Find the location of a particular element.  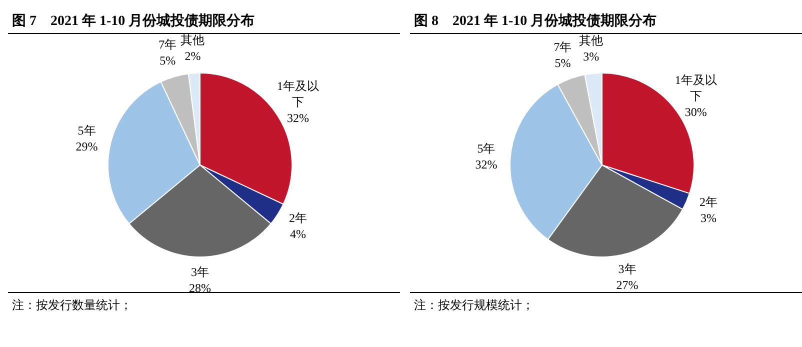

data-label: 27% is located at coordinates (627, 285).